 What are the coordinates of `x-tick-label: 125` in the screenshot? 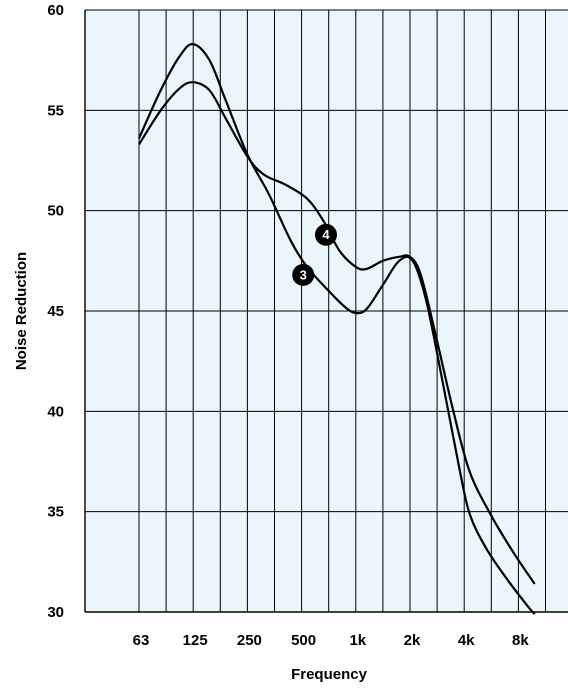 It's located at (195, 640).